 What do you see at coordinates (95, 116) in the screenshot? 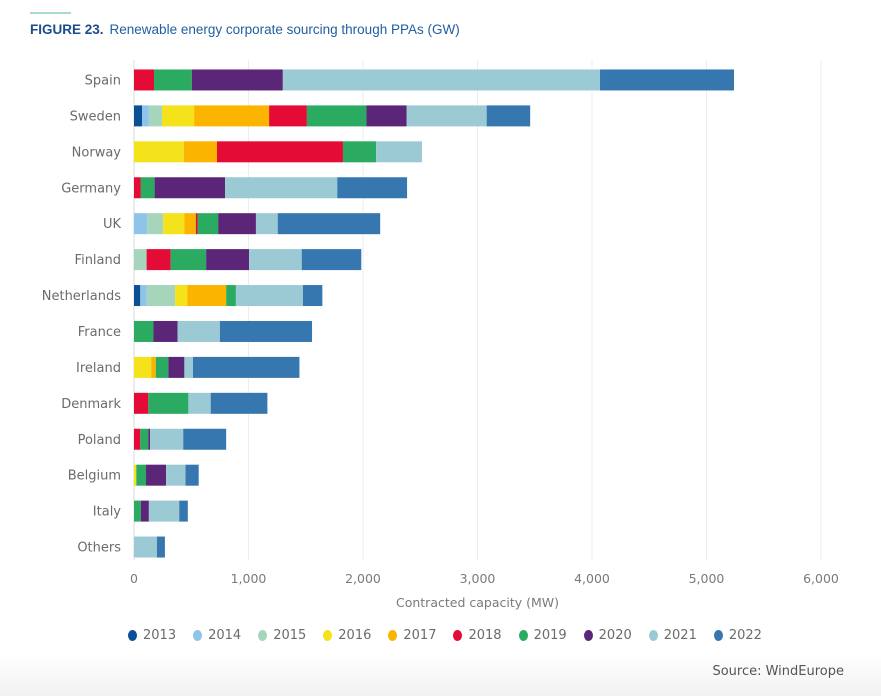
I see `category-label: Sweden` at bounding box center [95, 116].